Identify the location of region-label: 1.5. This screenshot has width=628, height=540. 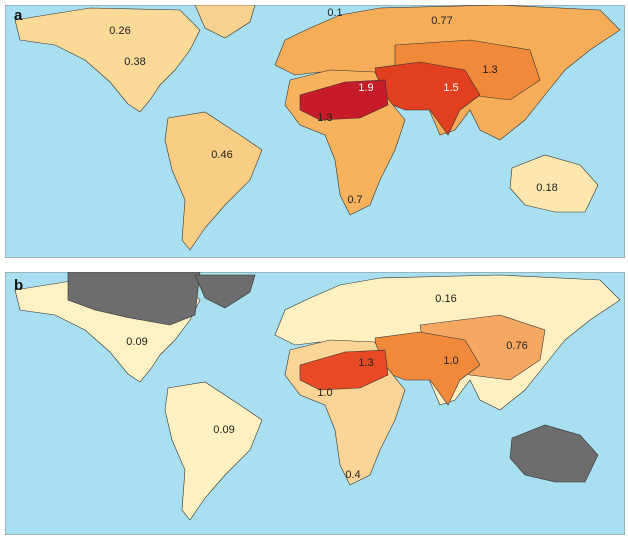
(450, 88).